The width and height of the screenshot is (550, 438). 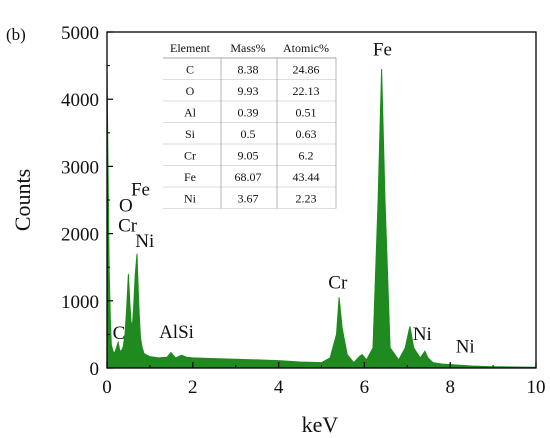 What do you see at coordinates (16, 34) in the screenshot?
I see `panel-label: (b)` at bounding box center [16, 34].